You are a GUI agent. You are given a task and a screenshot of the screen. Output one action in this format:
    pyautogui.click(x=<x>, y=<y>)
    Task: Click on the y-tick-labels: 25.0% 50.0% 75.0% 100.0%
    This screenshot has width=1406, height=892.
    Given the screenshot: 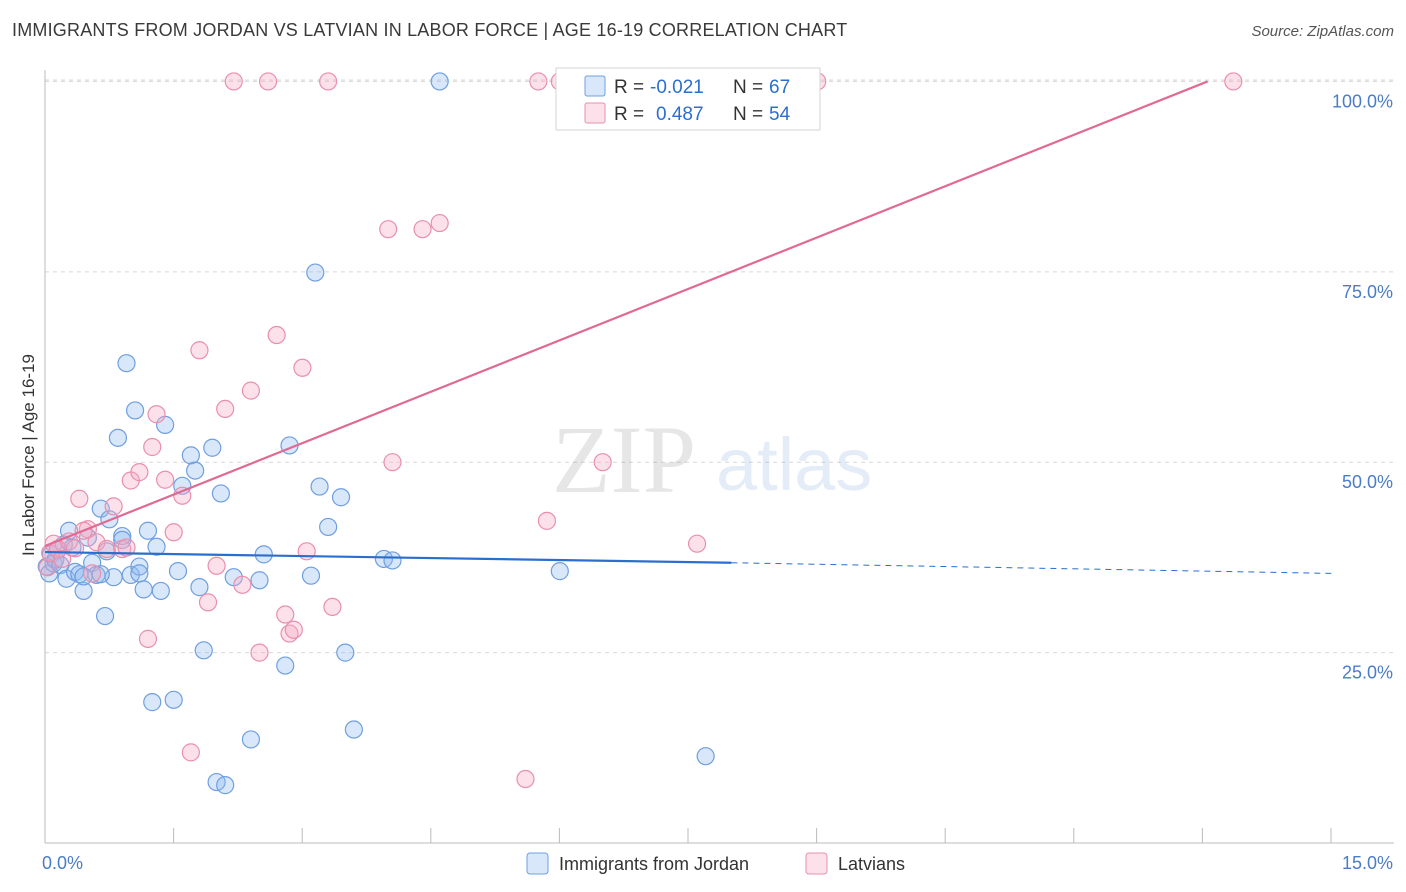 What is the action you would take?
    pyautogui.click(x=1362, y=386)
    